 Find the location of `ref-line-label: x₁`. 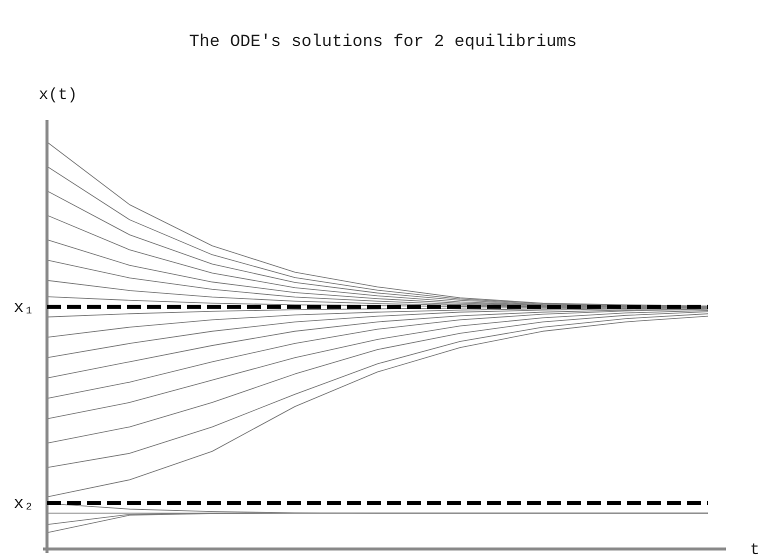

ref-line-label: x₁ is located at coordinates (24, 308).